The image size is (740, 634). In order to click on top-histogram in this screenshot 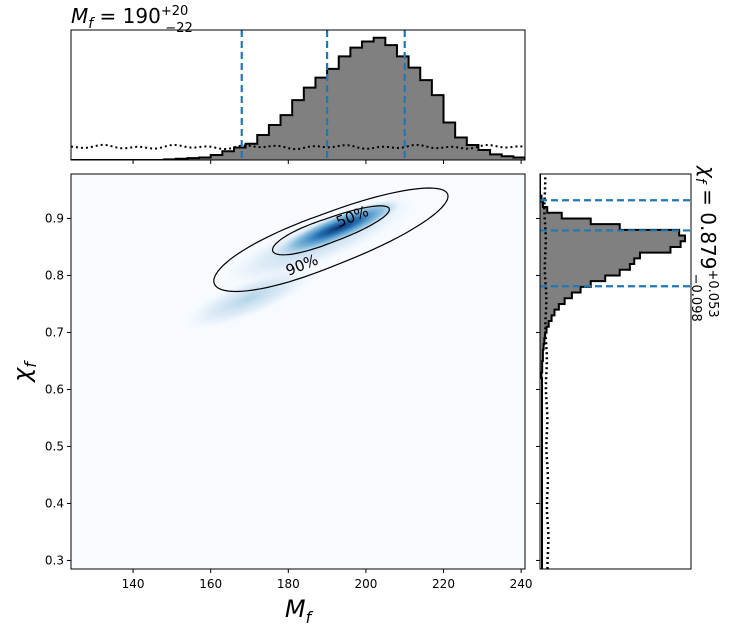, I will do `click(298, 98)`.